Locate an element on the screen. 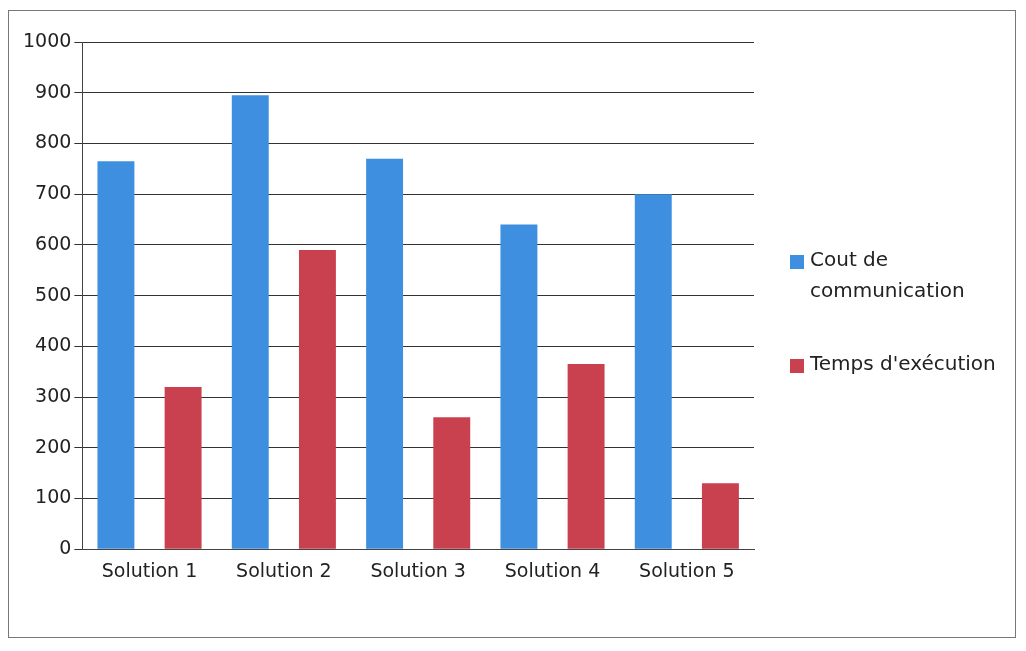 This screenshot has width=1026, height=651. x-tick-label: Solution 1 is located at coordinates (149, 569).